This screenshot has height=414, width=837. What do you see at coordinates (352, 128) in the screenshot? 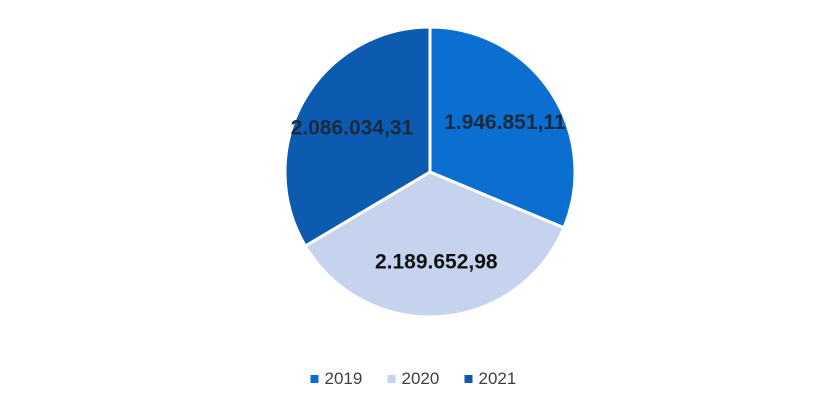
I see `data-label-2021: 2.086.034,31` at bounding box center [352, 128].